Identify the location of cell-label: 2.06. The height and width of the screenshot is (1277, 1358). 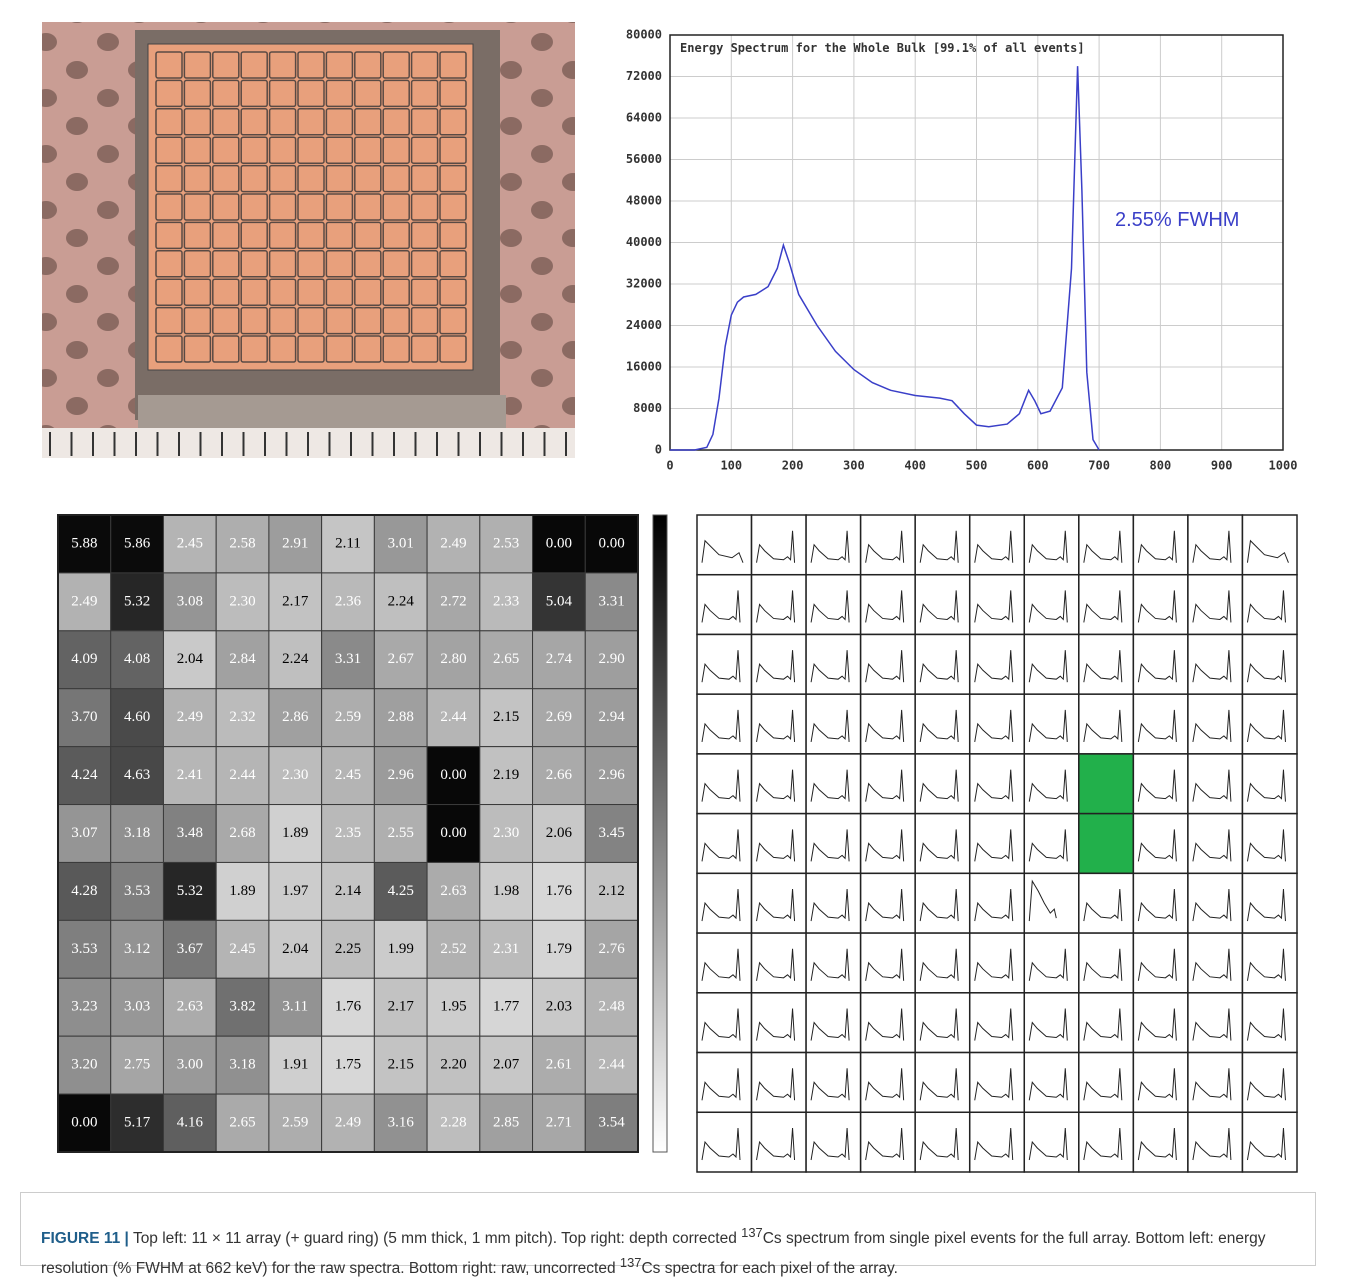
(559, 833).